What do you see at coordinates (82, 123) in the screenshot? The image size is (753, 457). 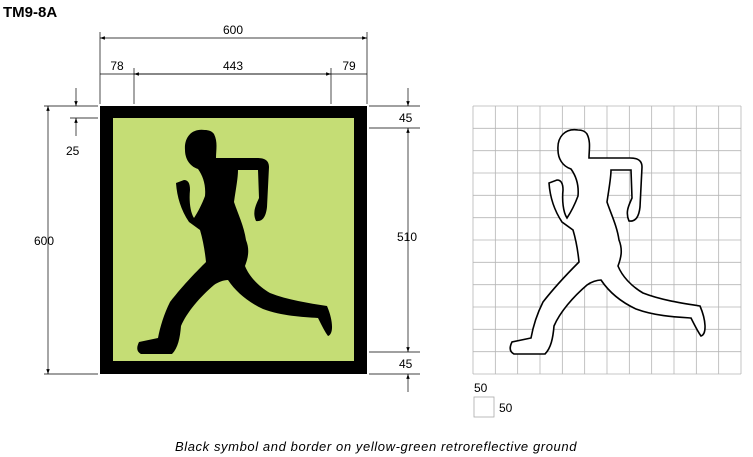 I see `dim-top-offset: 25` at bounding box center [82, 123].